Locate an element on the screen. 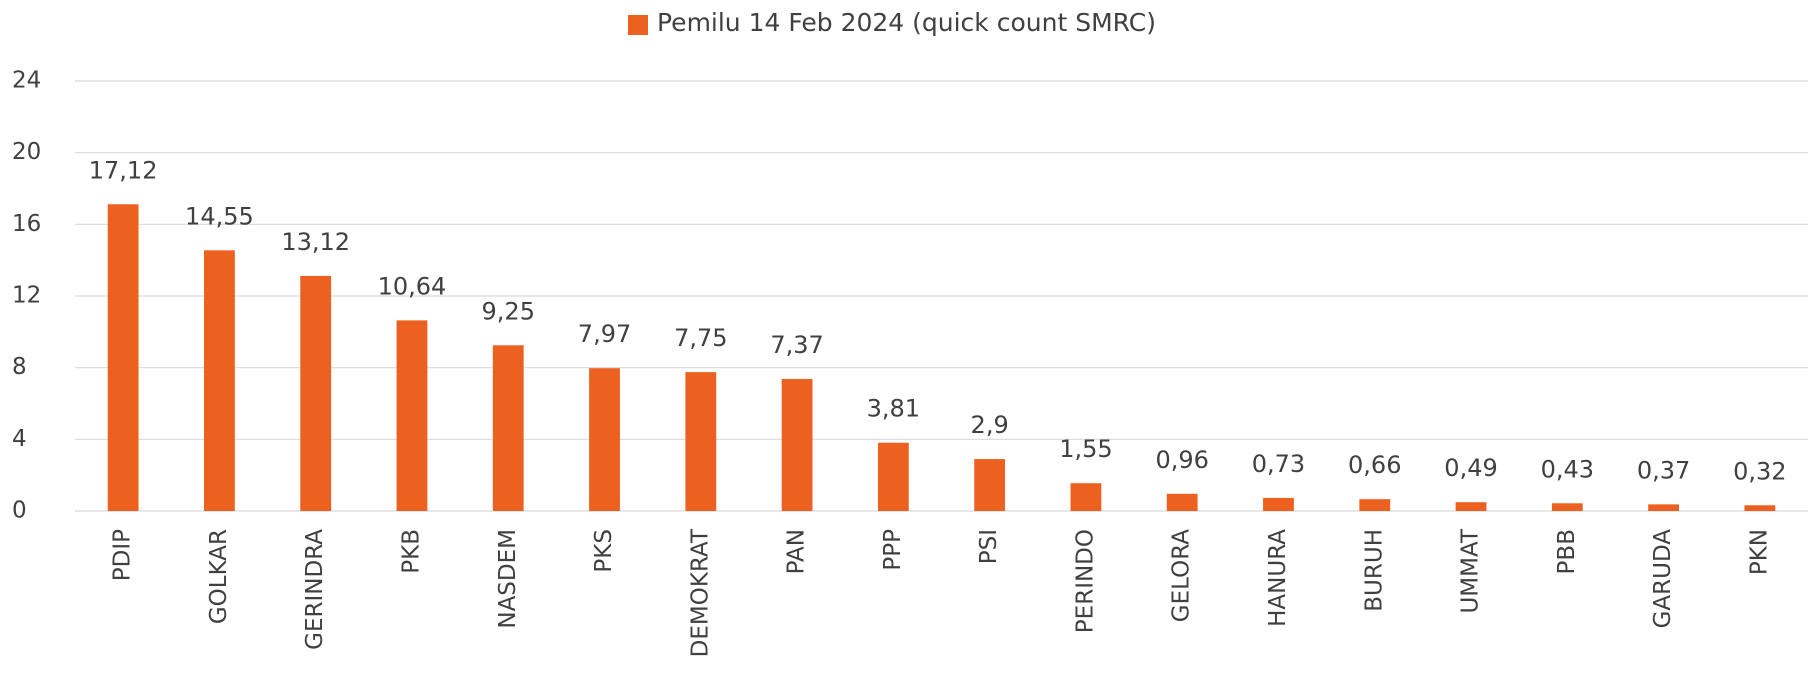 The width and height of the screenshot is (1812, 677). x-tick-label: PERINDO is located at coordinates (1085, 581).